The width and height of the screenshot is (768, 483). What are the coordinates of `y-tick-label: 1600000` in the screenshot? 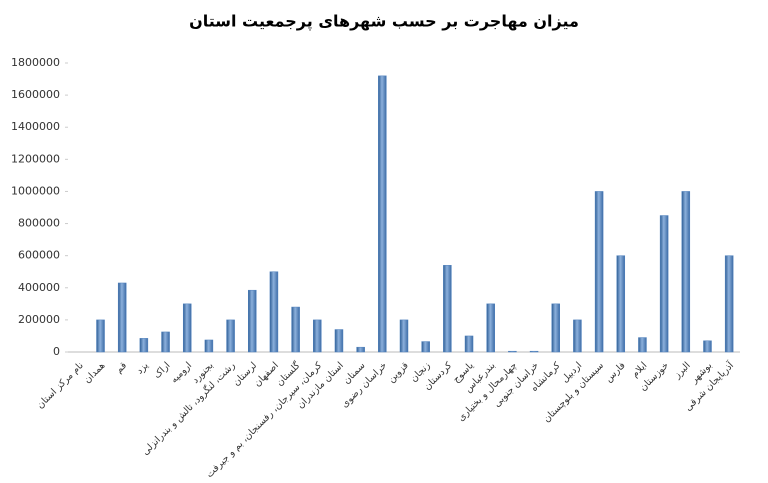 It's located at (35, 94).